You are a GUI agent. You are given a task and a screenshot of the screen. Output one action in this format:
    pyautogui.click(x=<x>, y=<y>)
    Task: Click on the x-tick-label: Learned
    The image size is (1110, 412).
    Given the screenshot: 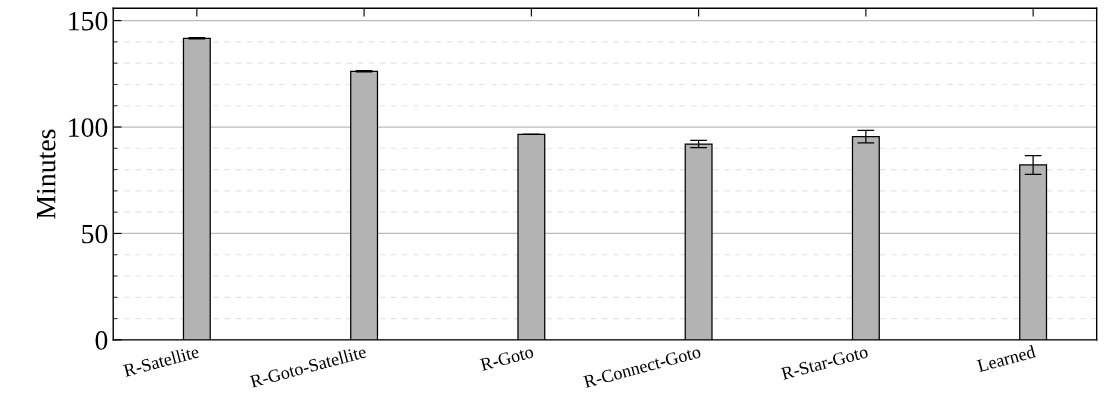 What is the action you would take?
    pyautogui.click(x=1006, y=358)
    